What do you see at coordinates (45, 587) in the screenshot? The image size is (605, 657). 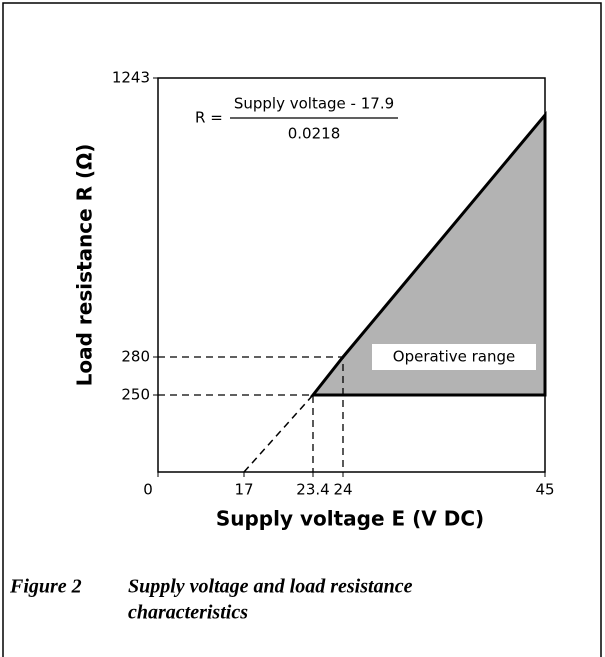 I see `caption-number: Figure 2` at bounding box center [45, 587].